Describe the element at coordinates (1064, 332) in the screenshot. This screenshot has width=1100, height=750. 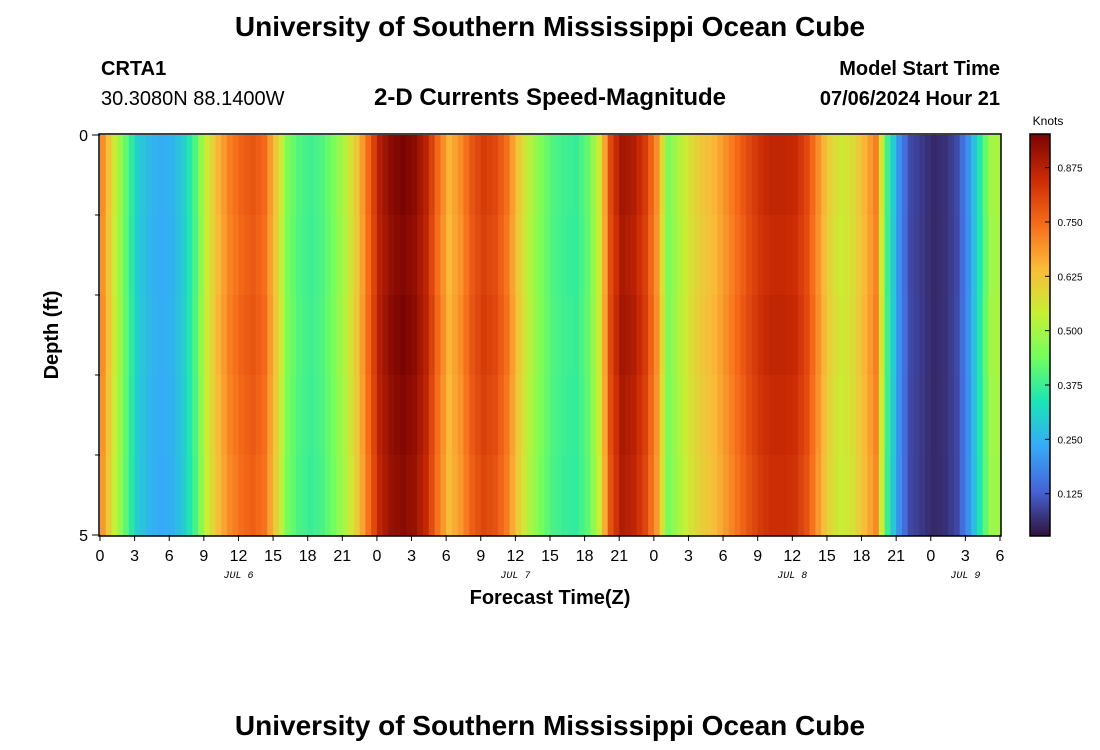
I see `colorbar-ticks: 0.875 0.750 0.625 0.500 0.375 0.250 0.125` at that location.